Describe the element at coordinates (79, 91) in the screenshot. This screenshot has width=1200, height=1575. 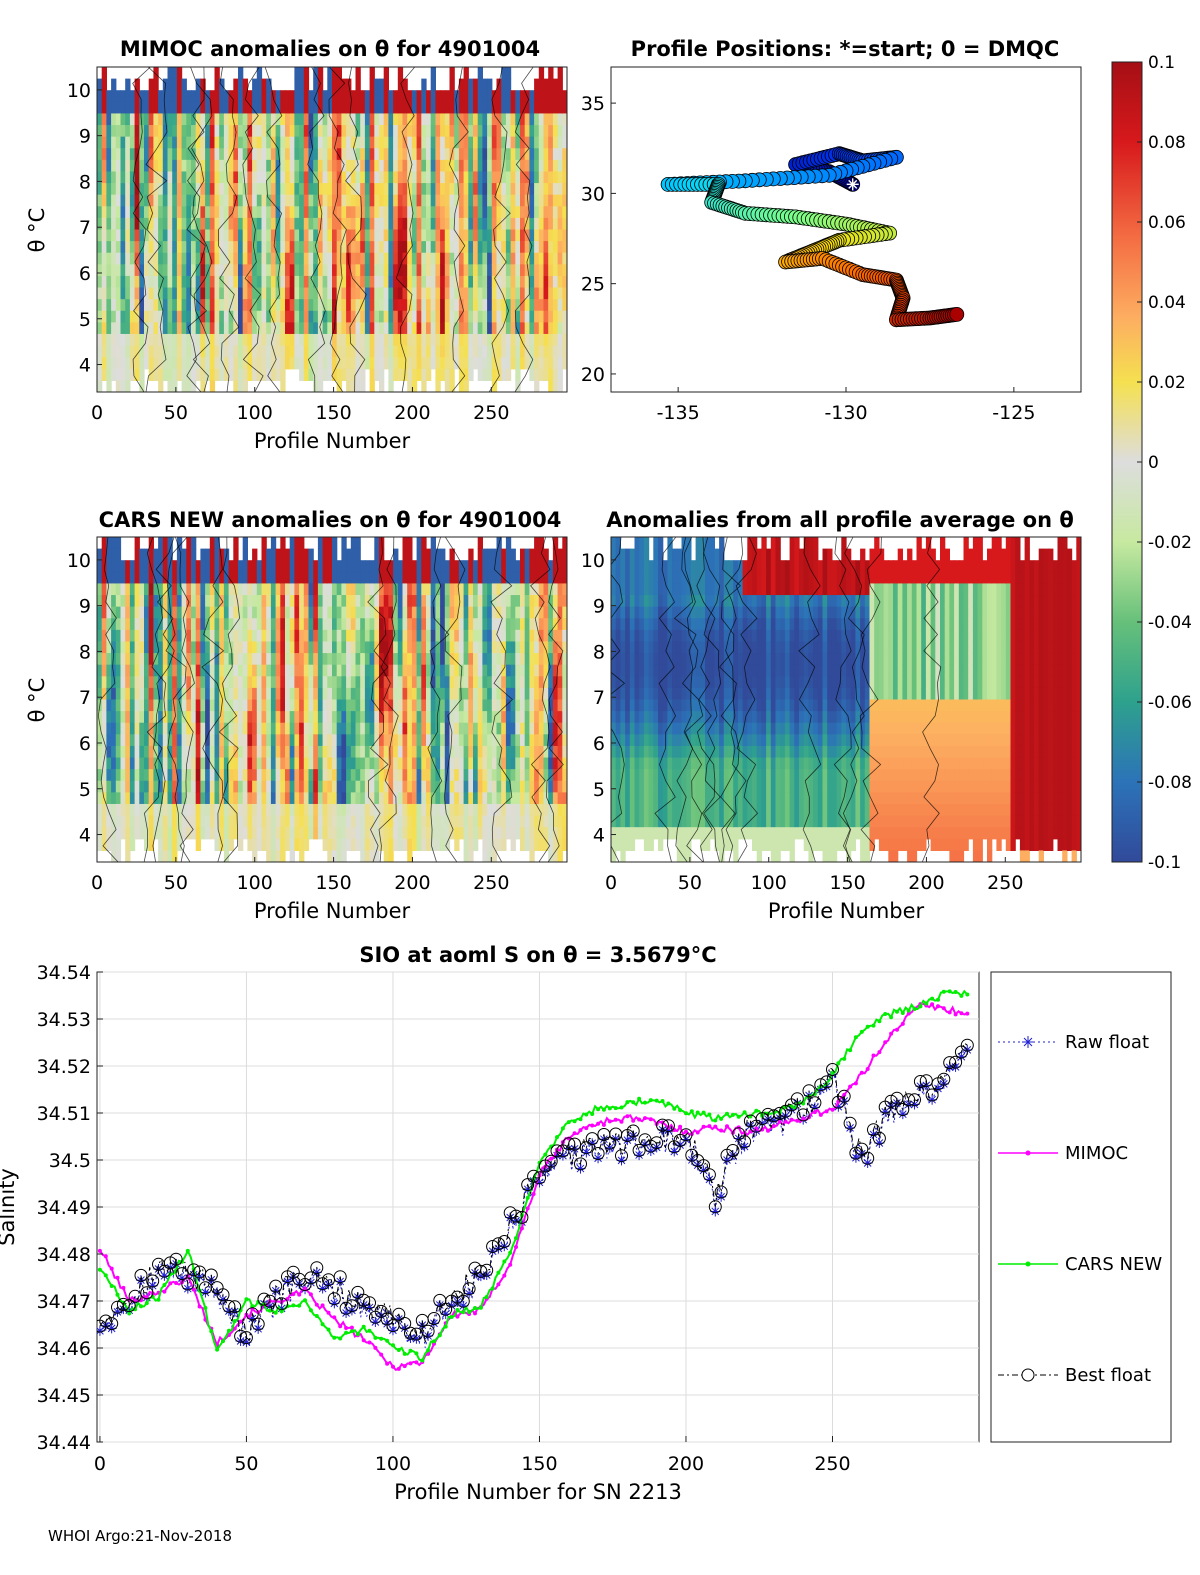
I see `y-tick-label: 10` at that location.